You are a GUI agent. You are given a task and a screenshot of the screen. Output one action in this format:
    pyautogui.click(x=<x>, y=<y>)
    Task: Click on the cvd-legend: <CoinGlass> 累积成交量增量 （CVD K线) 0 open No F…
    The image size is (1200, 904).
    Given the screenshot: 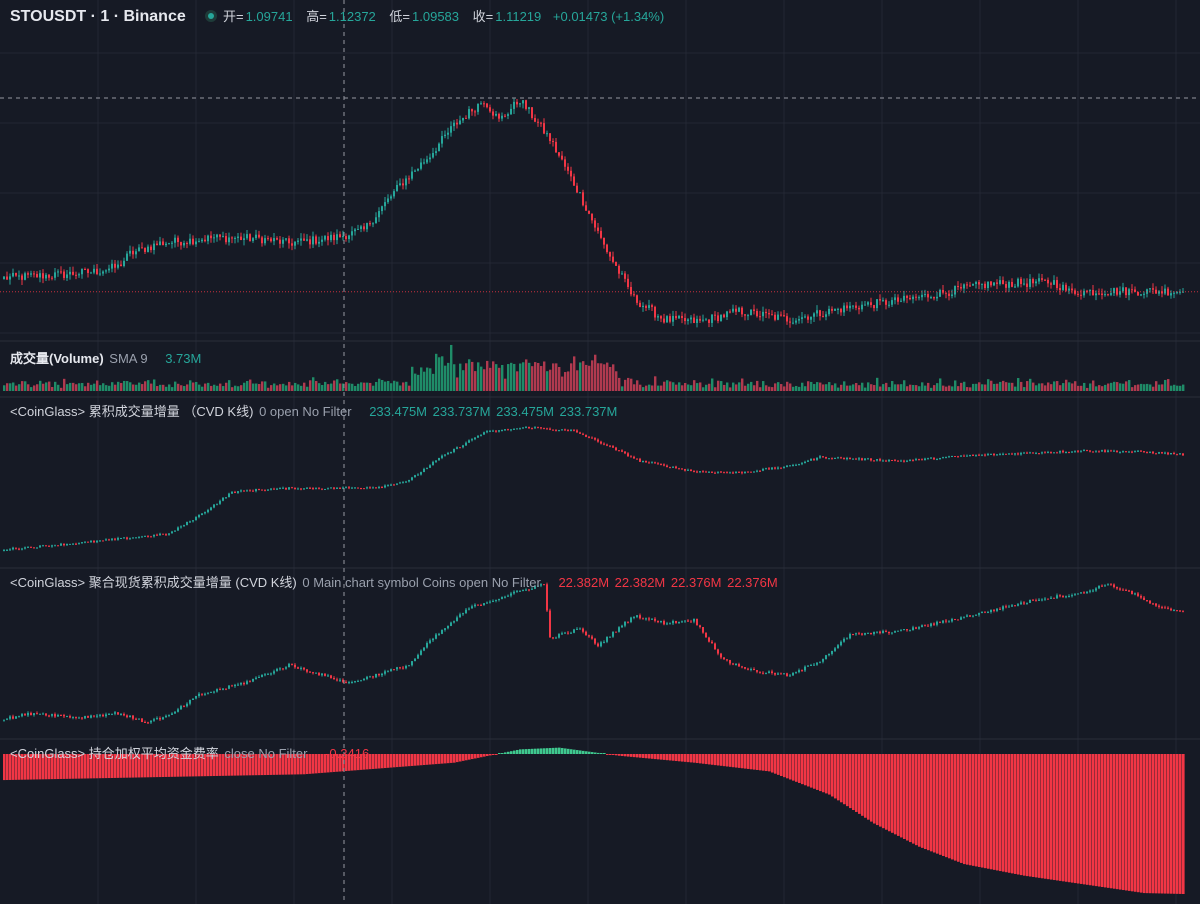 What is the action you would take?
    pyautogui.click(x=314, y=412)
    